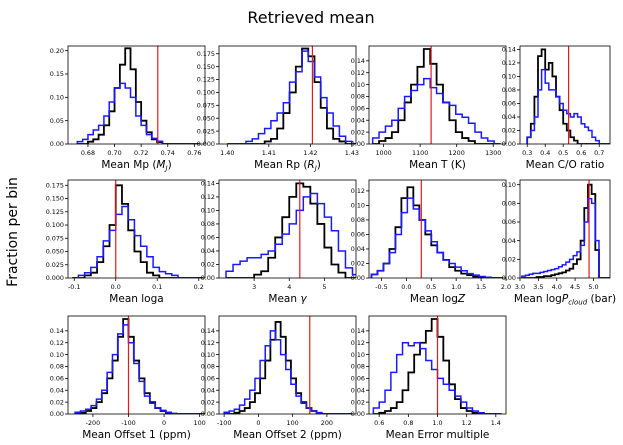 The image size is (623, 445). What do you see at coordinates (269, 153) in the screenshot?
I see `x-tick-label: 1.41` at bounding box center [269, 153].